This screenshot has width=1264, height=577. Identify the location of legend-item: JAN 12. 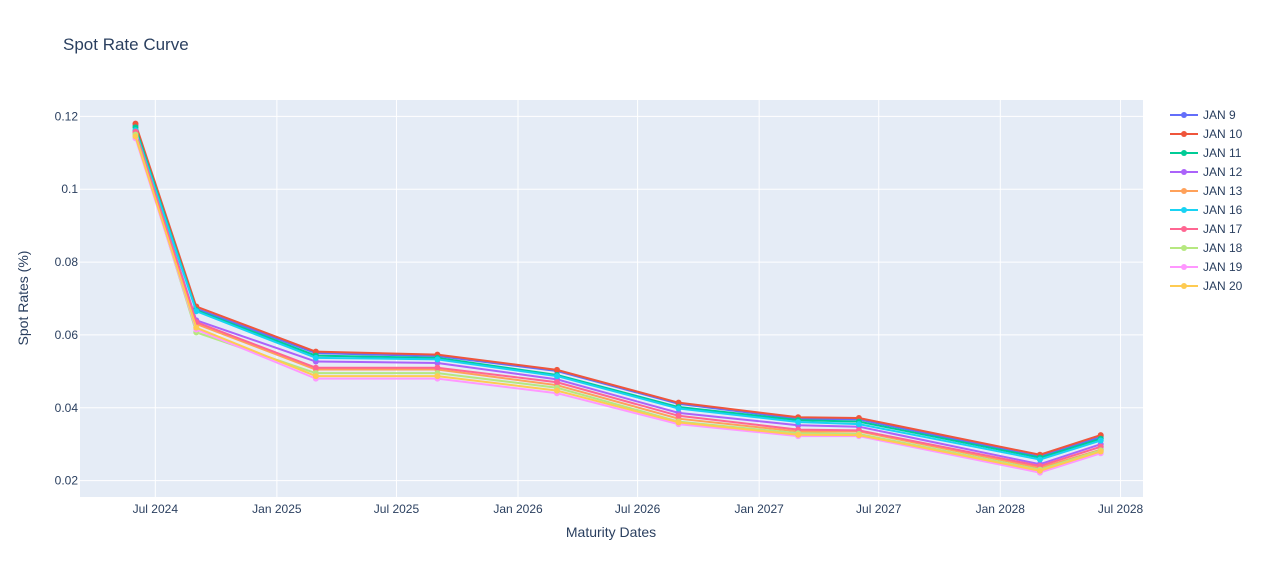
(1206, 172).